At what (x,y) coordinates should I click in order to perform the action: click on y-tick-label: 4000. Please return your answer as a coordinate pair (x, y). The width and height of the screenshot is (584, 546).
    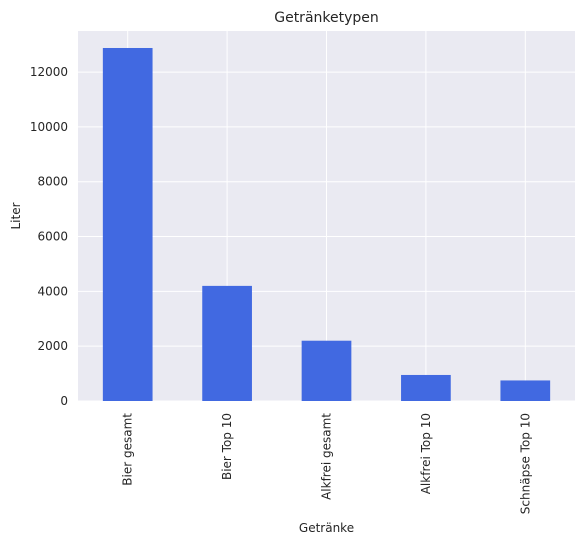
    Looking at the image, I should click on (52, 291).